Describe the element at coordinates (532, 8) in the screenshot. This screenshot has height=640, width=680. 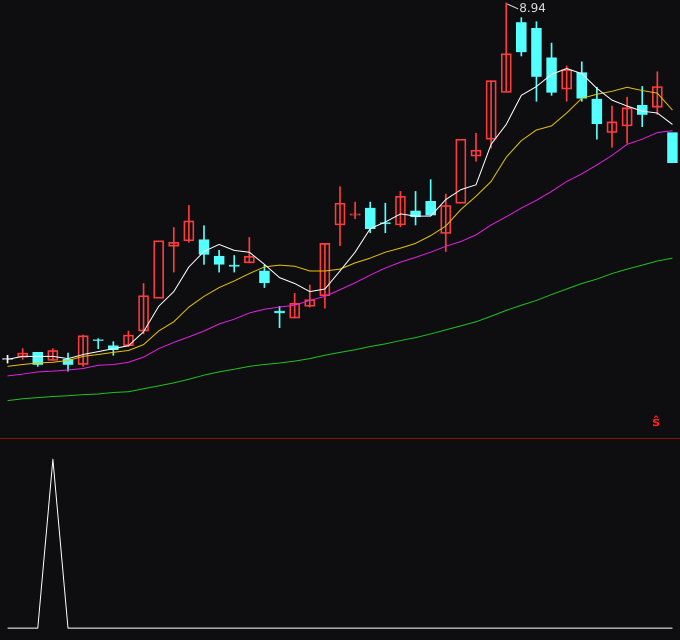
I see `annotation: 8.94` at that location.